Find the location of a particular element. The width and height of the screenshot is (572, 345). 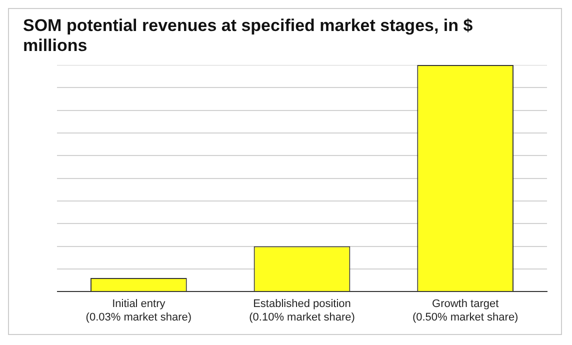

x-tick-label: Initial entry (0.03% market share) is located at coordinates (139, 311).